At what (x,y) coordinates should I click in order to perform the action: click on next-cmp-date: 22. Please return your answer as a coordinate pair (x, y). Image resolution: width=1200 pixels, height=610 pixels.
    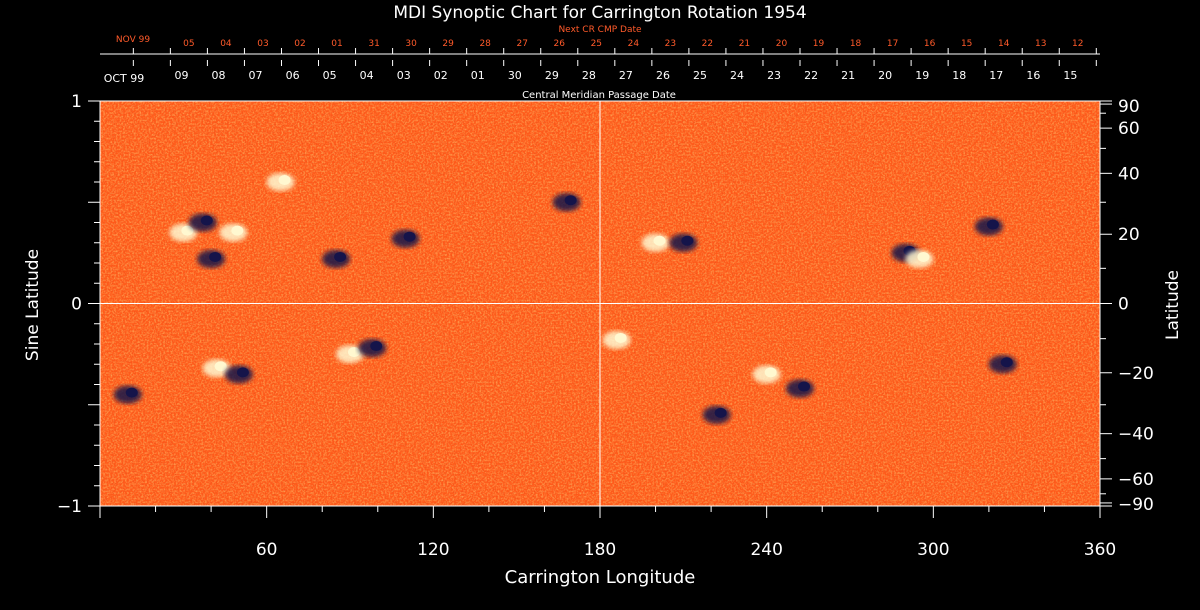
    Looking at the image, I should click on (707, 44).